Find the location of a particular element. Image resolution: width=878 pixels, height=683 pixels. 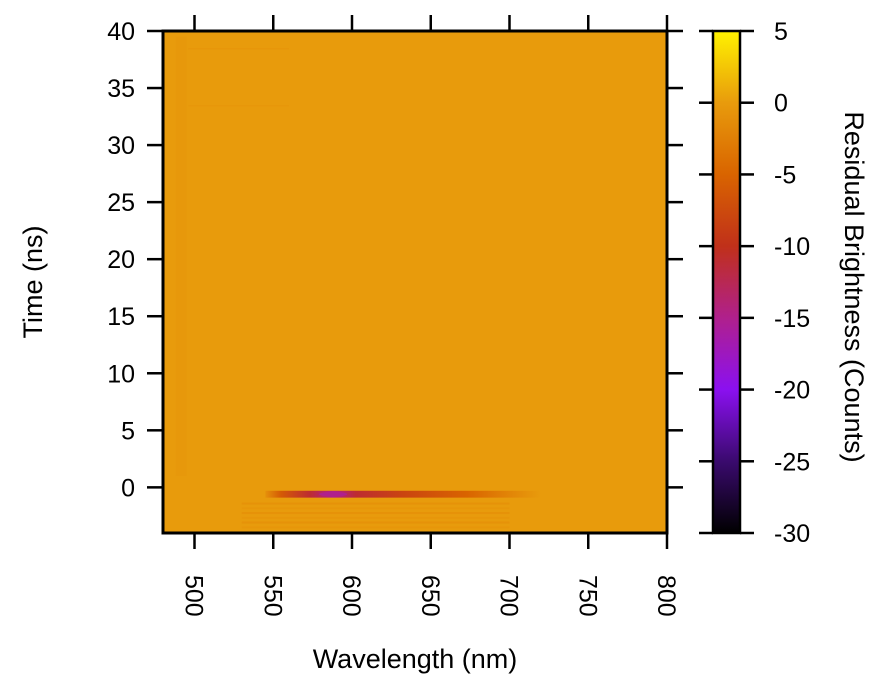

y-tick-label: 25 is located at coordinates (121, 203).